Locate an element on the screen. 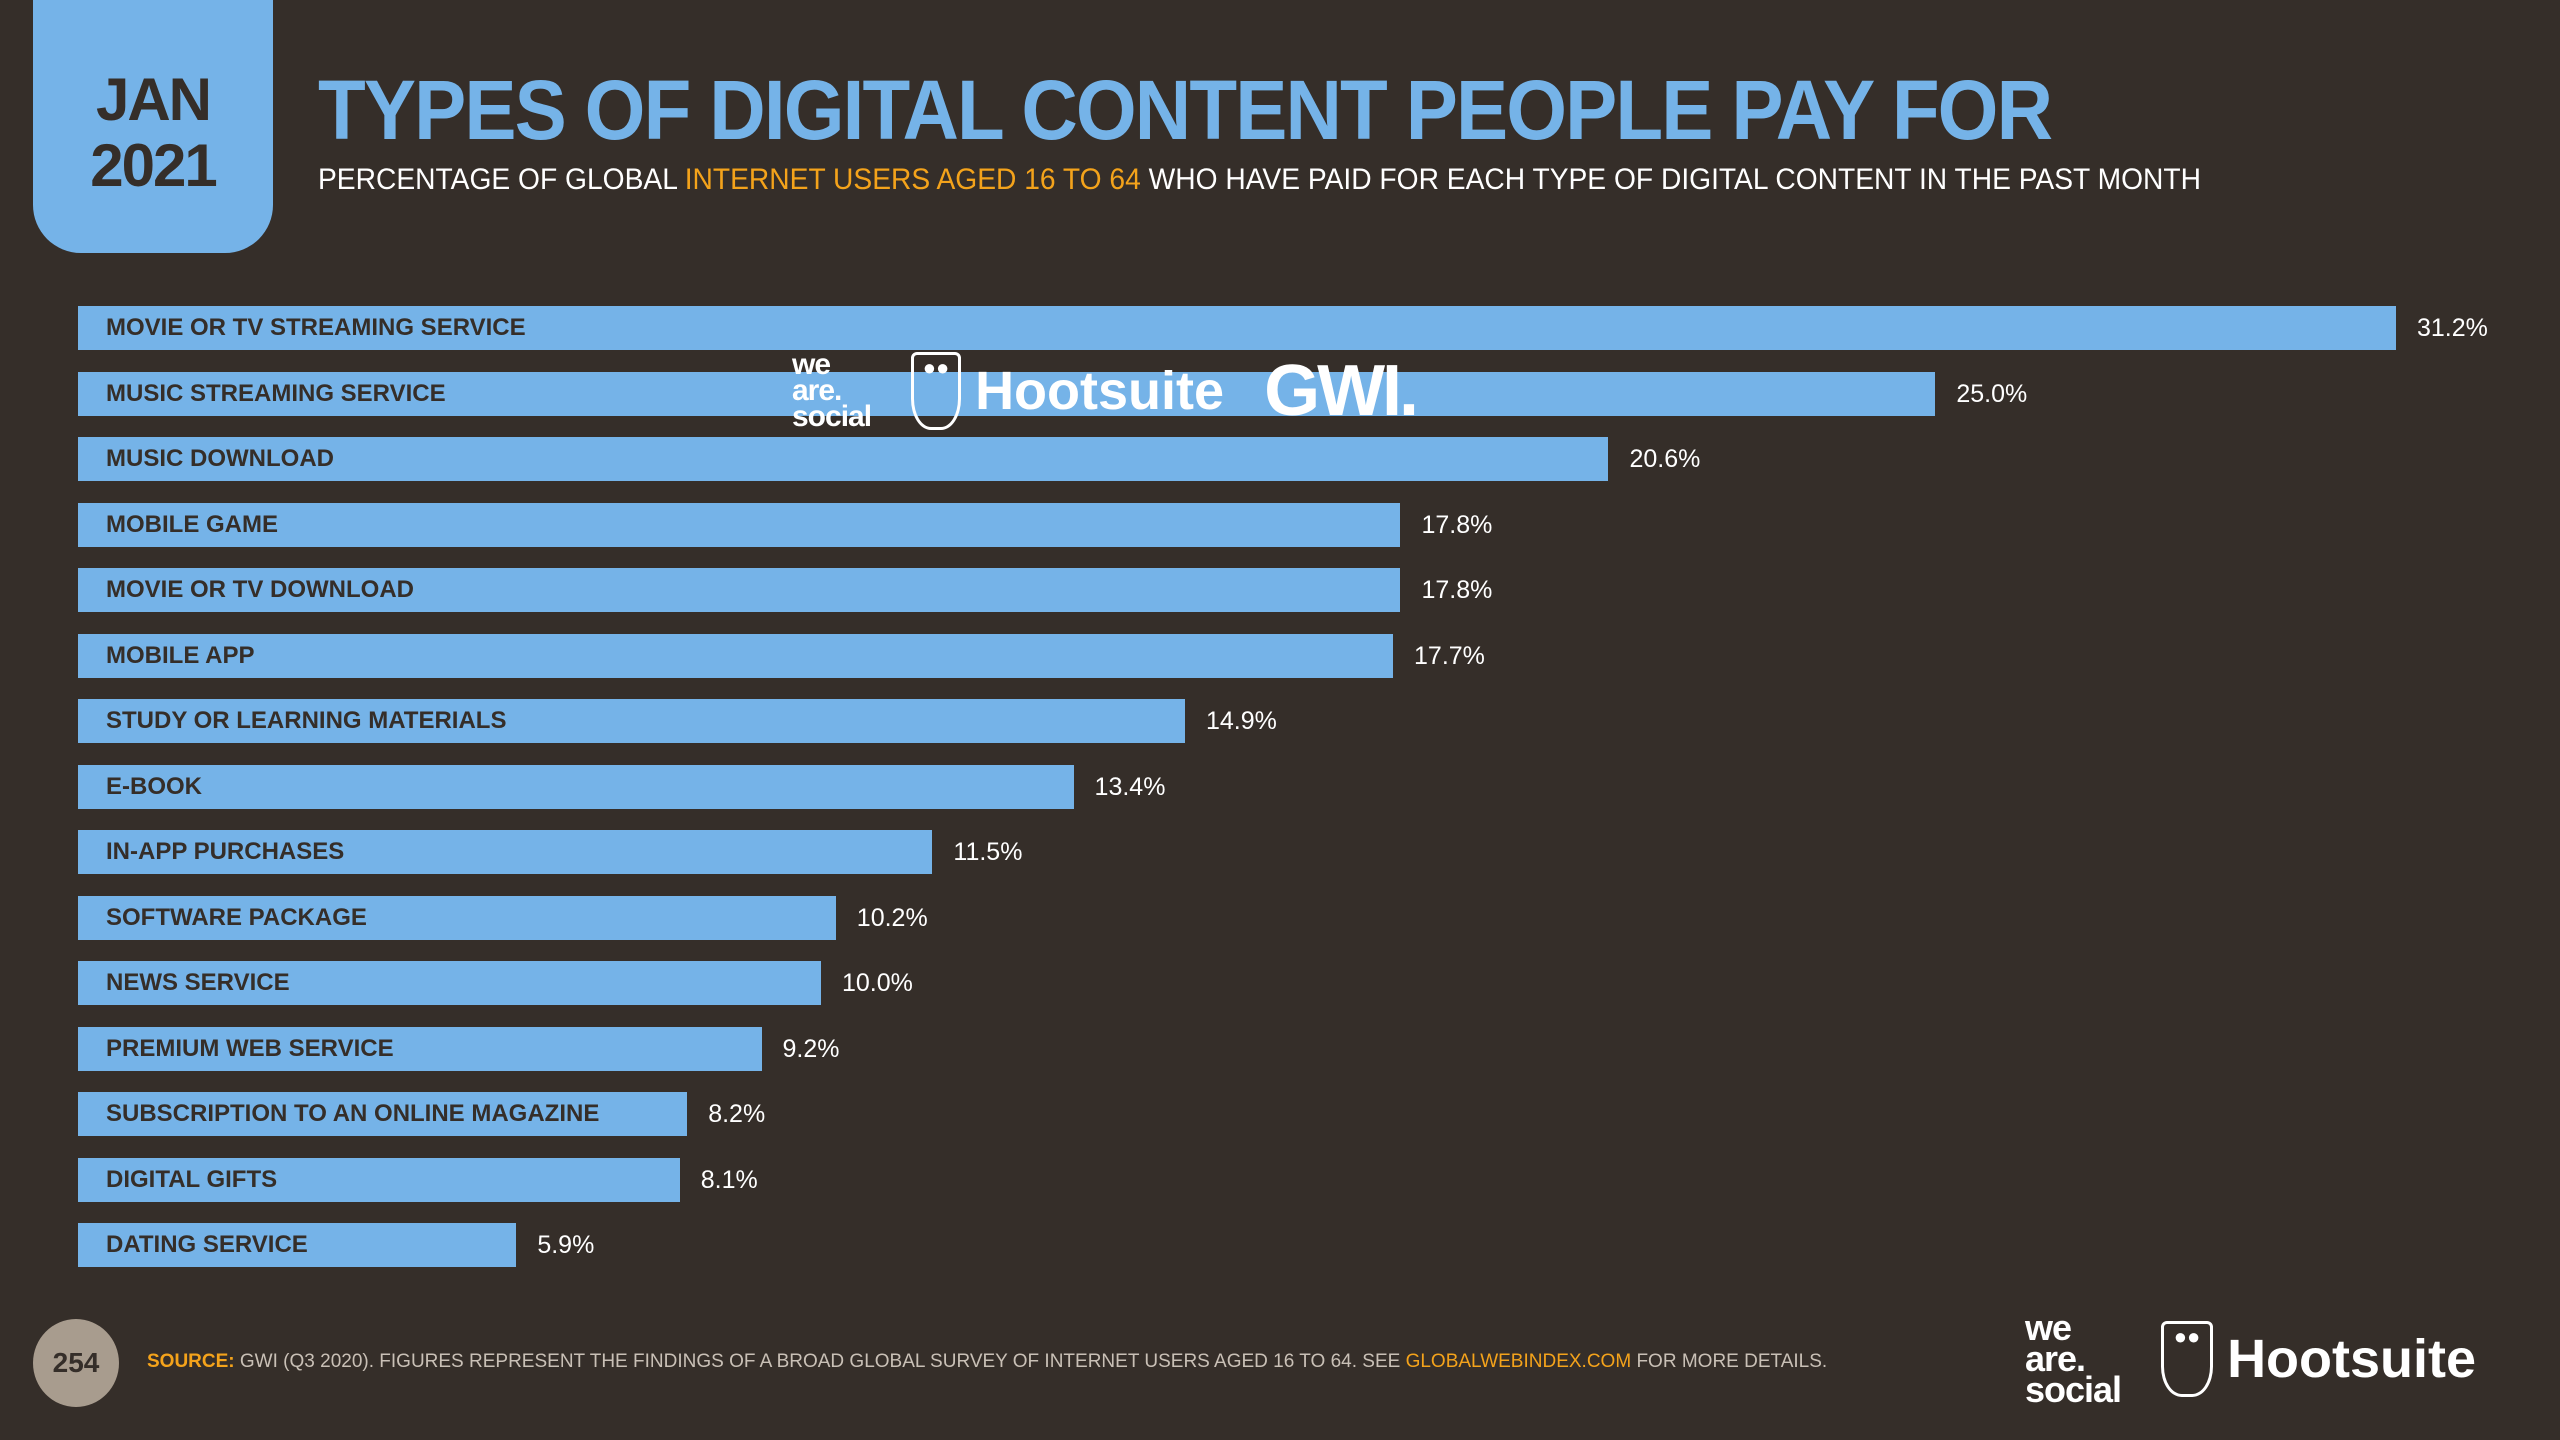 The height and width of the screenshot is (1440, 2560). source-suffix: FOR MORE DETAILS. is located at coordinates (1729, 1361).